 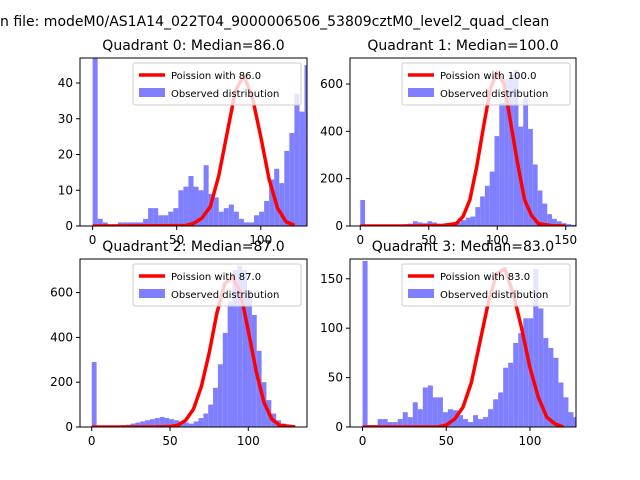 I want to click on x-tick-label: 150, so click(x=565, y=240).